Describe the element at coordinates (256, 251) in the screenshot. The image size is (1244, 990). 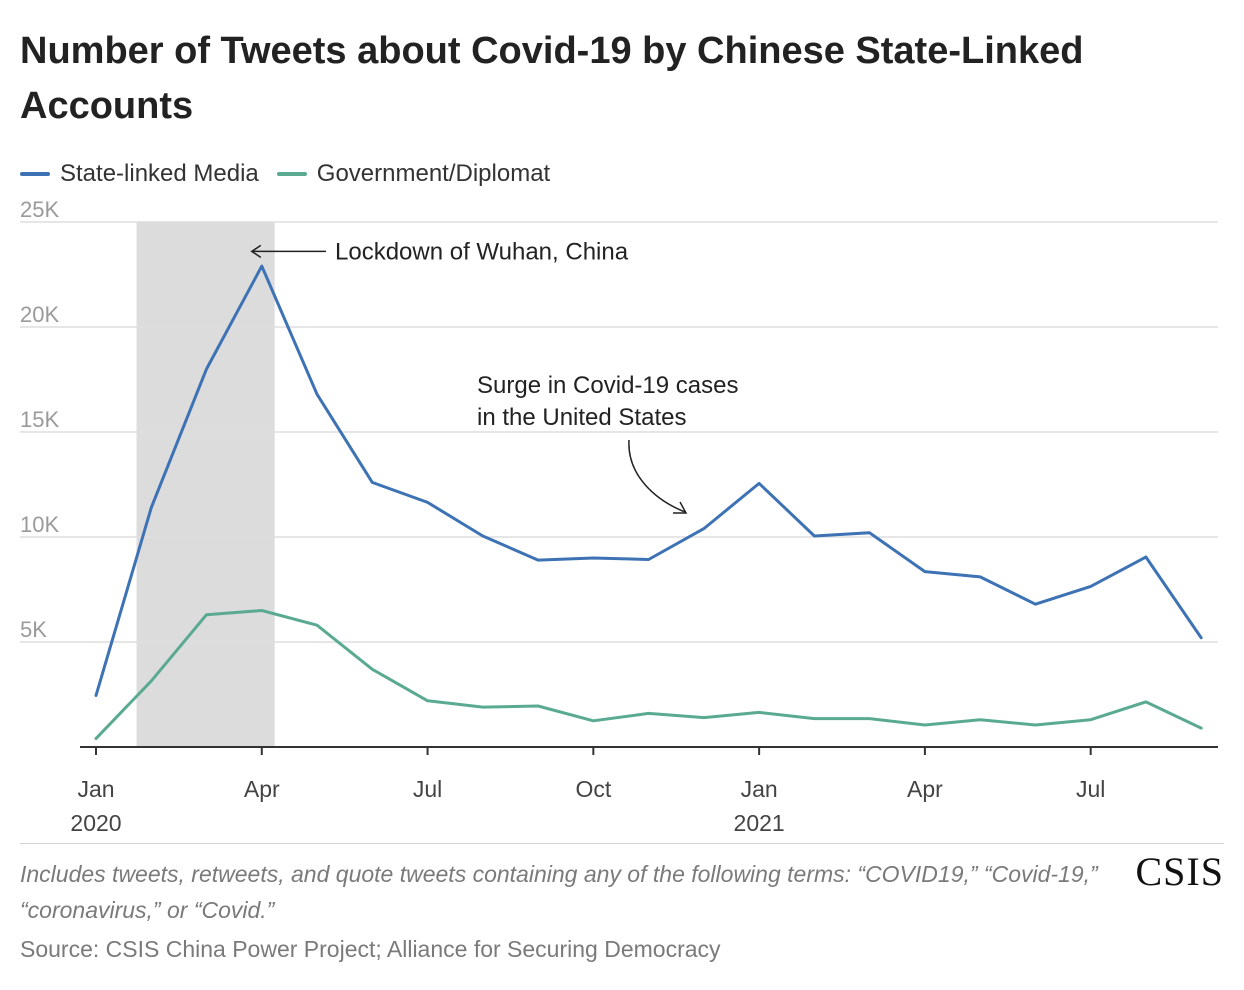
I see `annotation-arrowhead-lockdown` at that location.